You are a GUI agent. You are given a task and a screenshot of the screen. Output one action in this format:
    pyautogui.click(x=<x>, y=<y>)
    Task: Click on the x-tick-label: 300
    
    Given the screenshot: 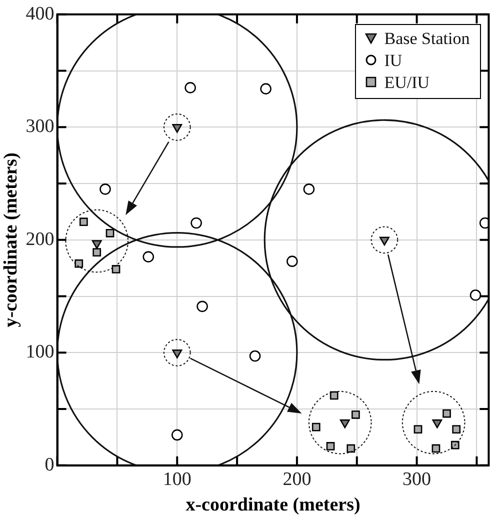 What is the action you would take?
    pyautogui.click(x=417, y=479)
    